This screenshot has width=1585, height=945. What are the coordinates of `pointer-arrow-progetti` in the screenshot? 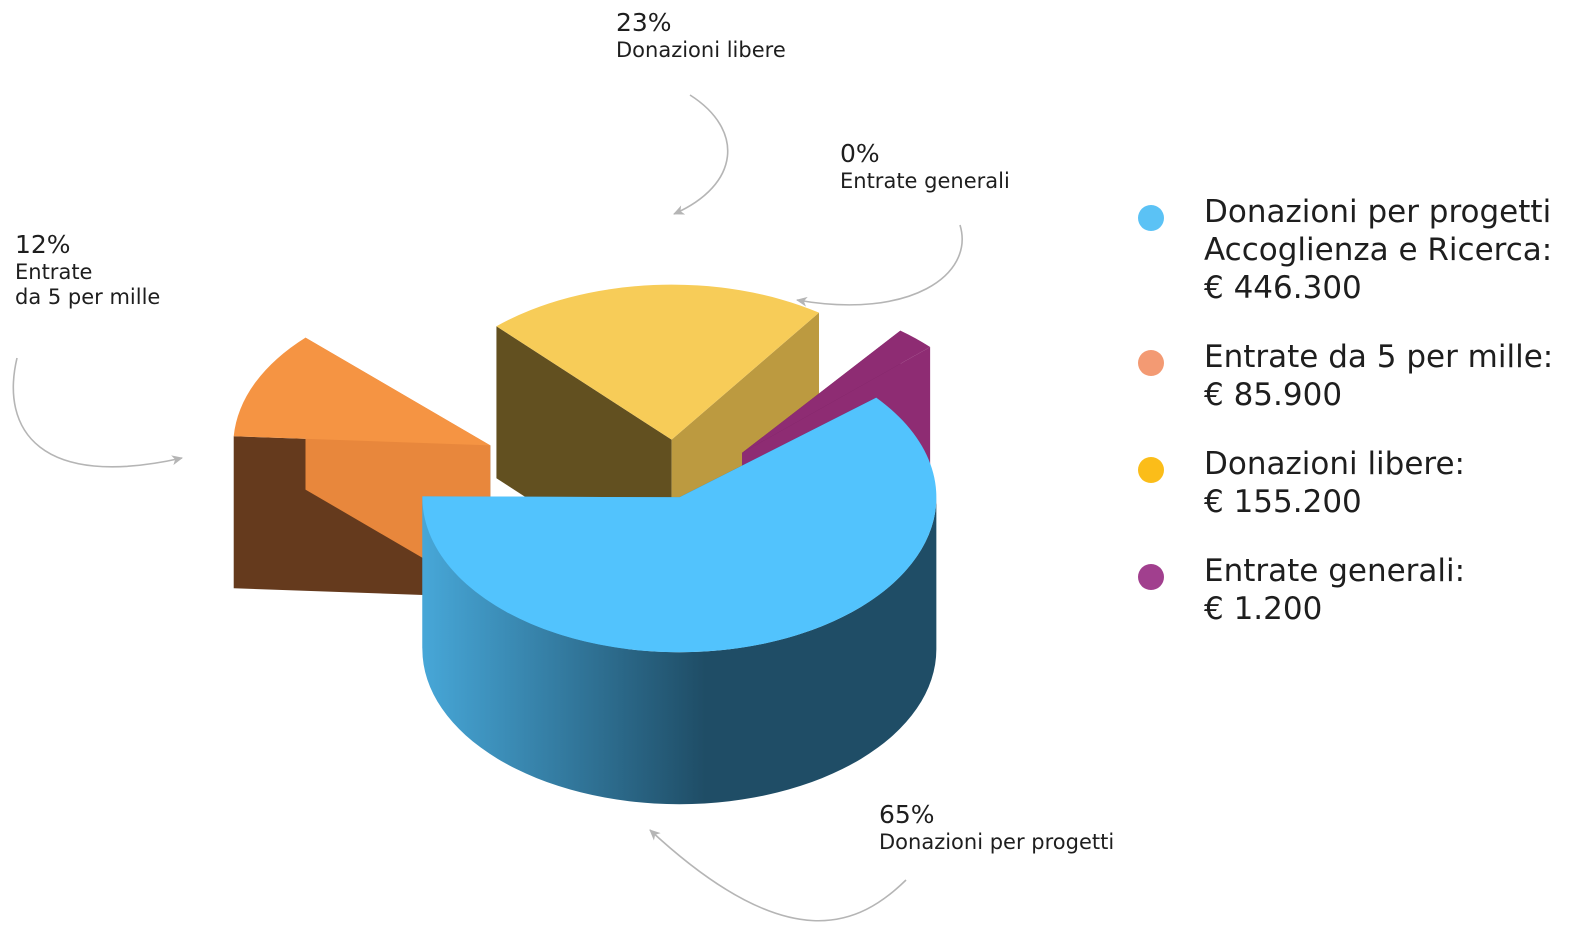 It's located at (778, 875).